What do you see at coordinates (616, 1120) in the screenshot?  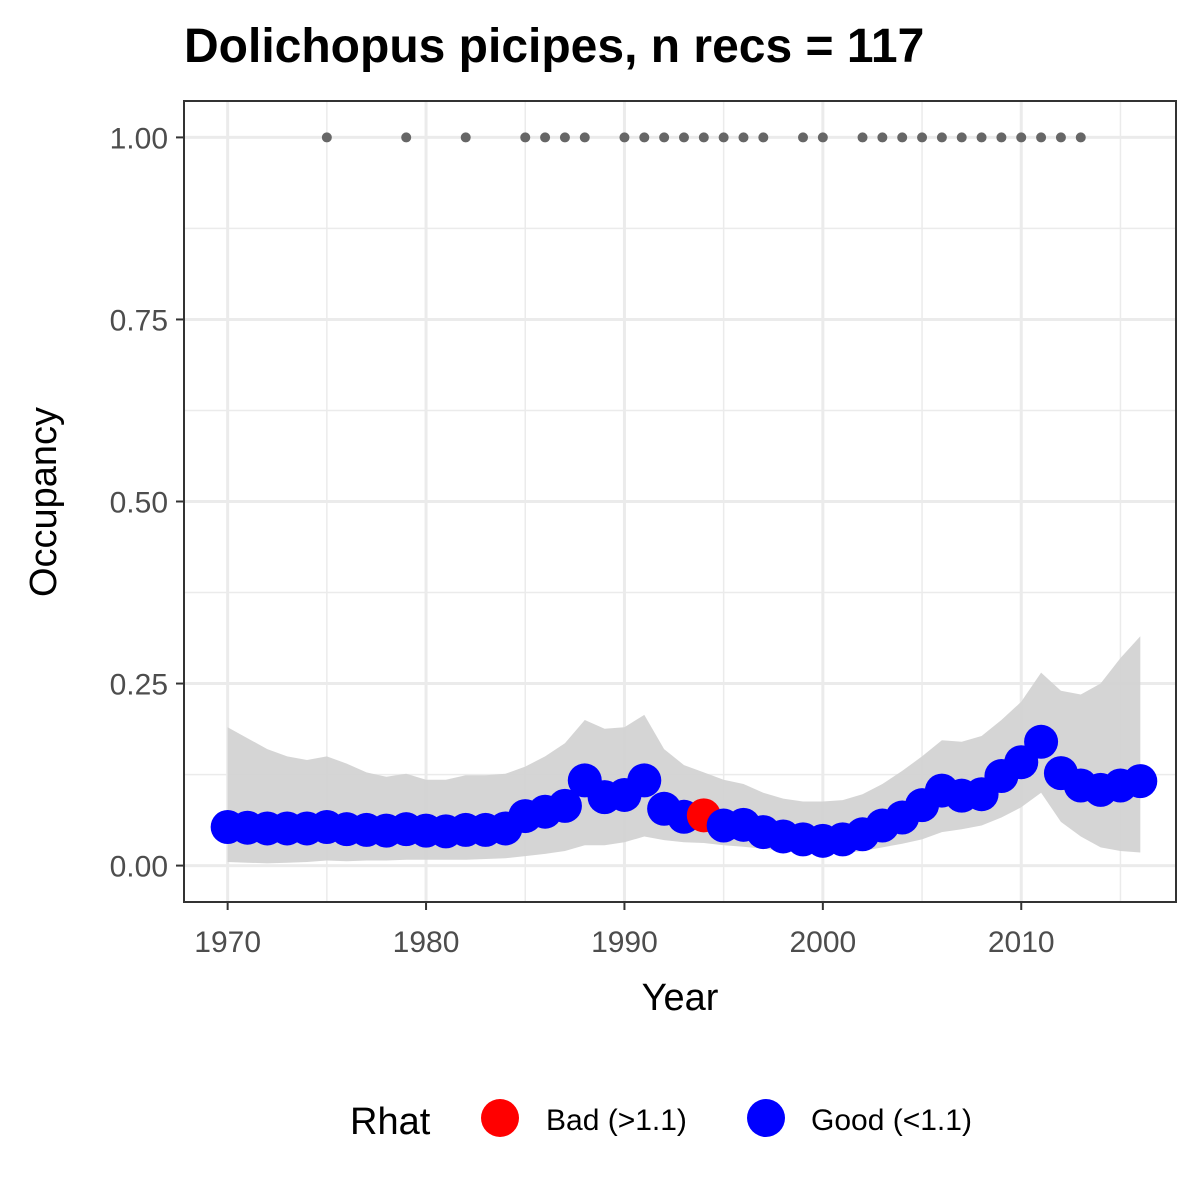 I see `legend-label-bad: Bad (>1.1)` at bounding box center [616, 1120].